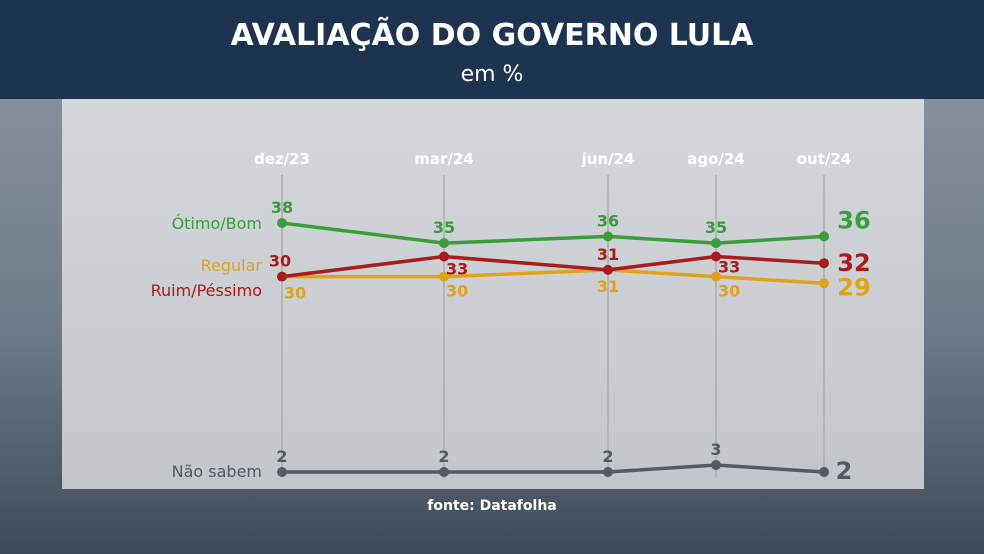 Image resolution: width=984 pixels, height=554 pixels. Describe the element at coordinates (282, 207) in the screenshot. I see `data-label: 38` at that location.